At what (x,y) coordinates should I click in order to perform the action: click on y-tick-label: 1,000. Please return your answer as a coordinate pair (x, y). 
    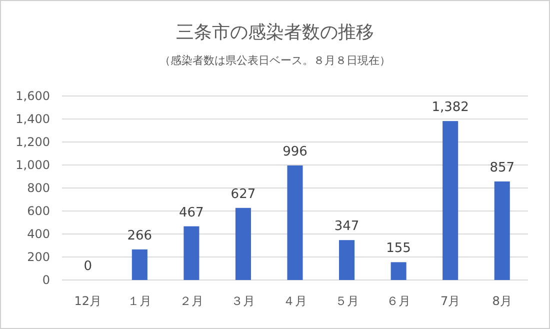
    Looking at the image, I should click on (33, 165).